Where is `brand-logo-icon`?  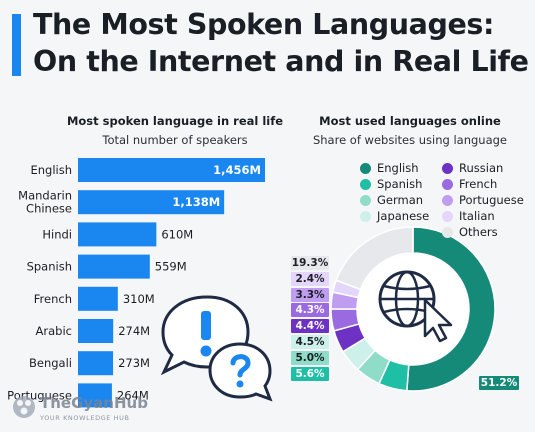 brand-logo-icon is located at coordinates (24, 407).